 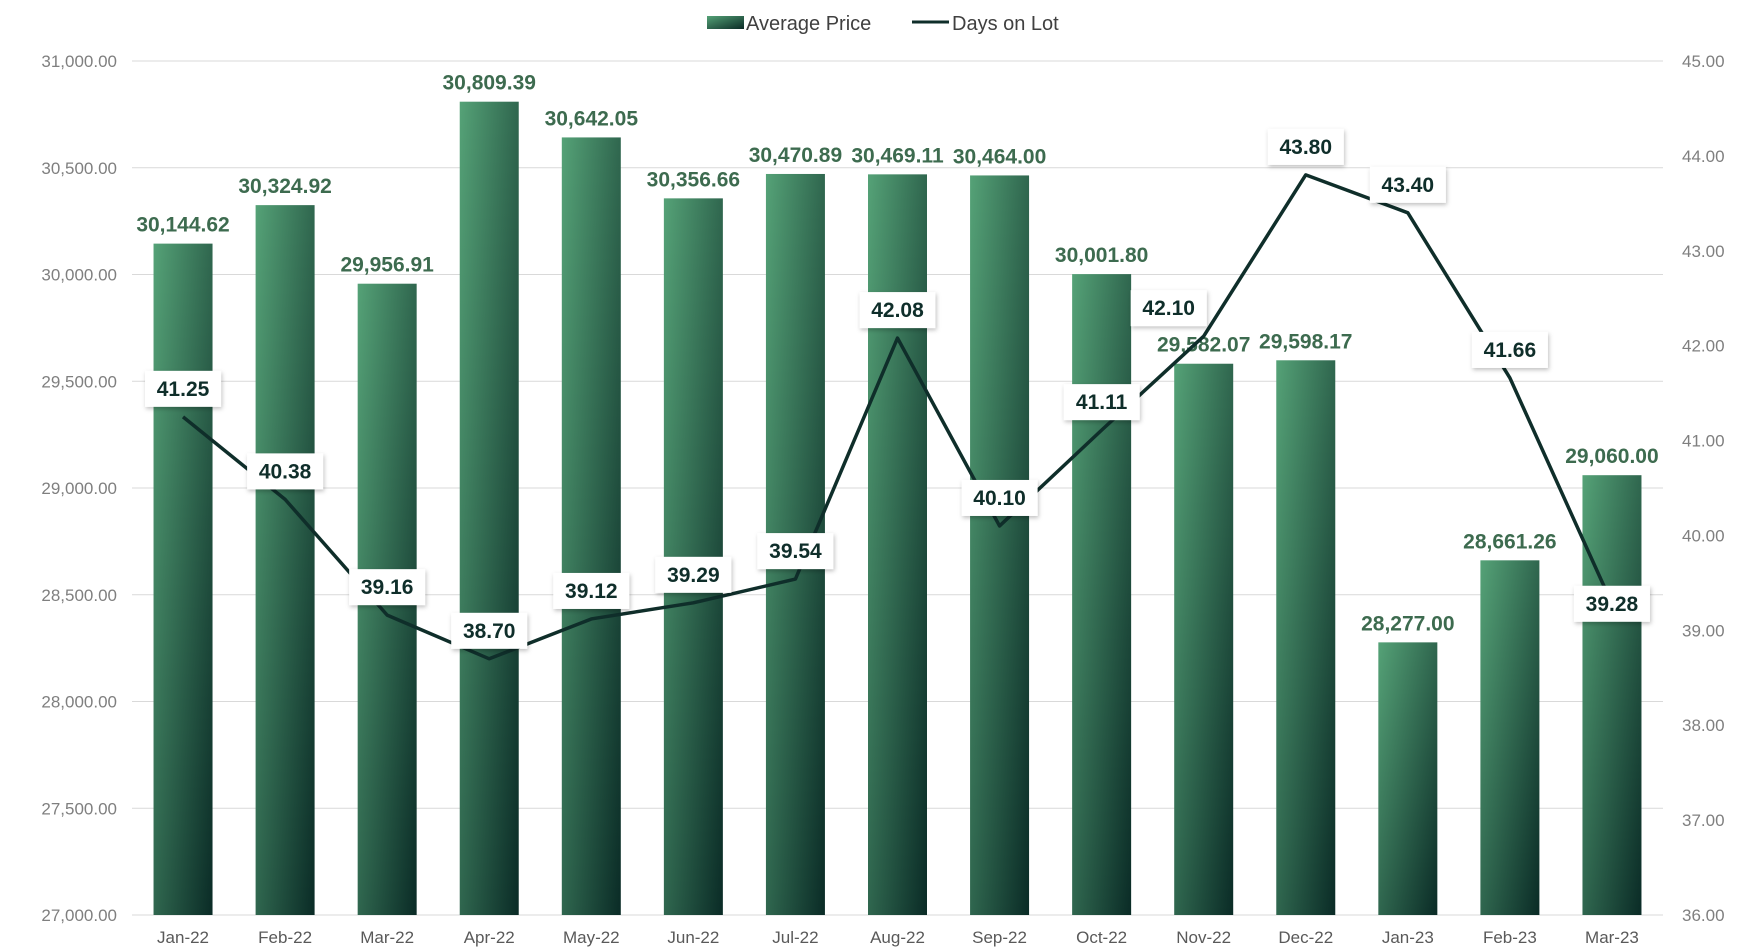 I want to click on line-data-label: 39.28, so click(x=1612, y=604).